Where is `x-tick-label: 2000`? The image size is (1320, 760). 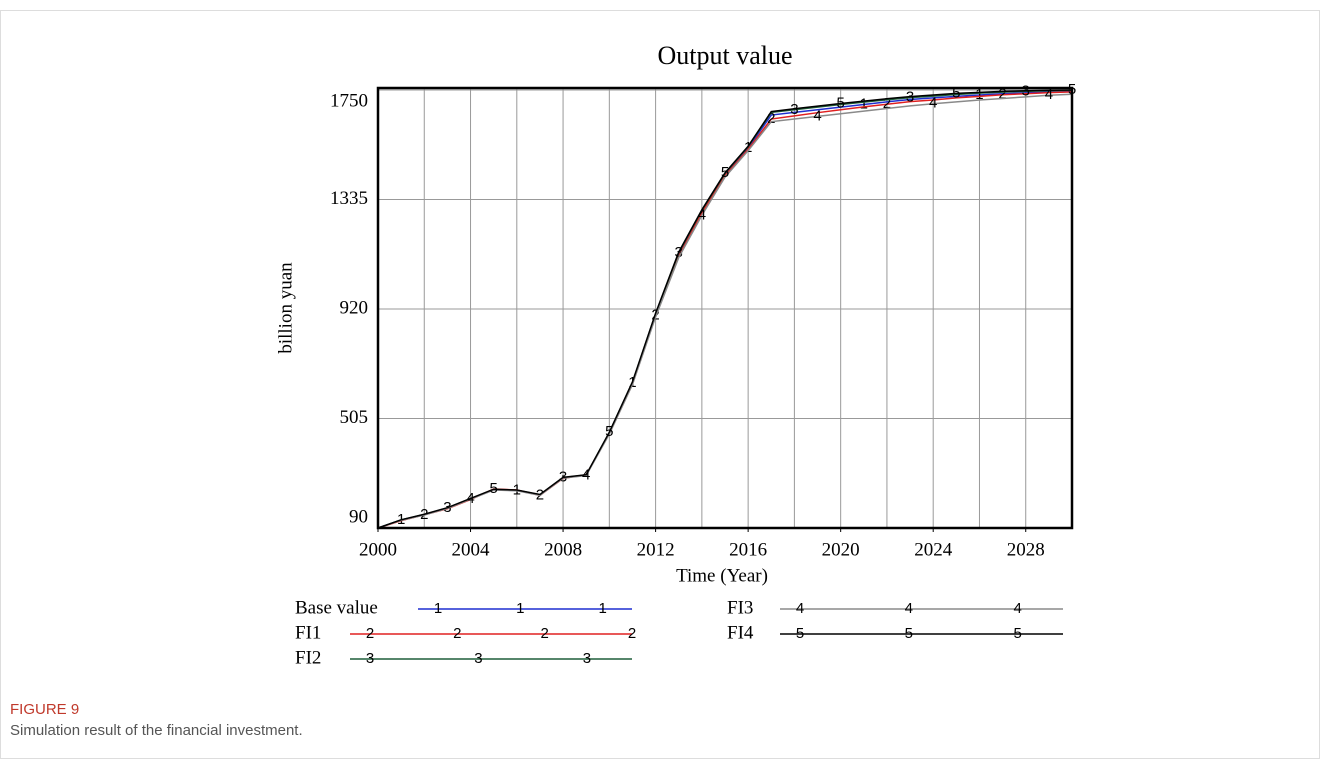 x-tick-label: 2000 is located at coordinates (378, 549).